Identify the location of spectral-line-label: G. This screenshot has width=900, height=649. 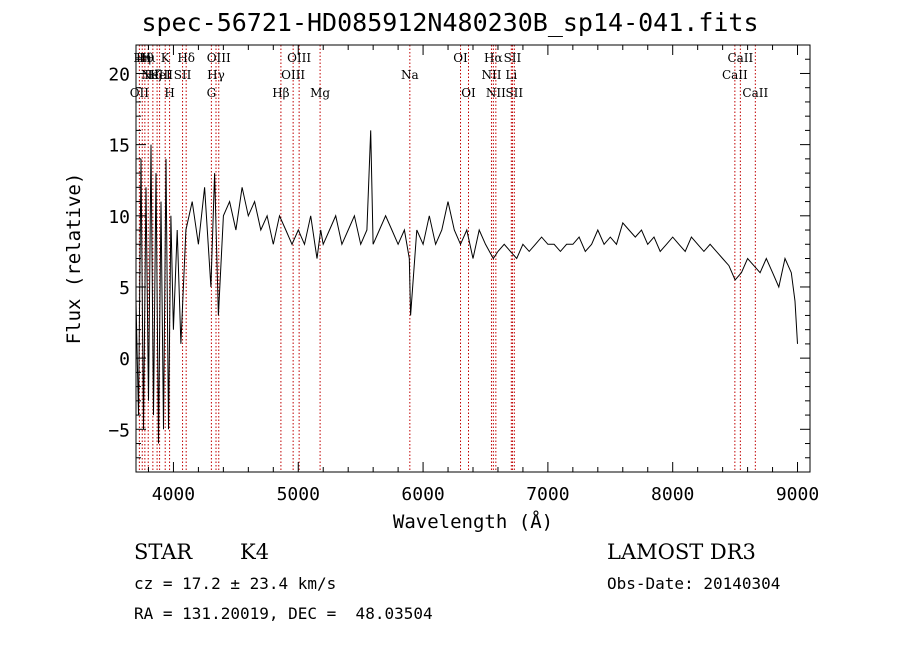
(212, 93).